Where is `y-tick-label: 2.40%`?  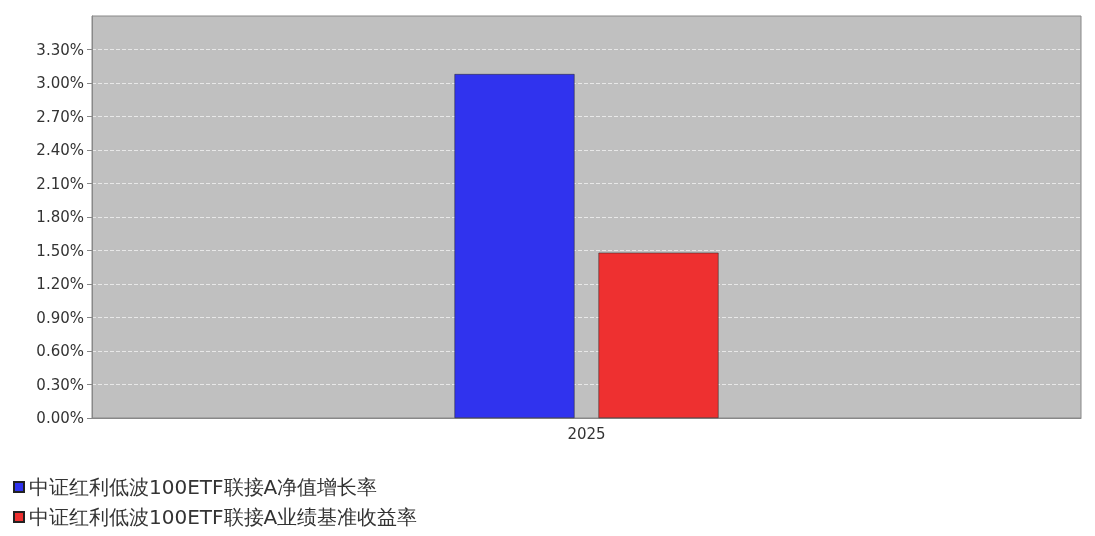 y-tick-label: 2.40% is located at coordinates (60, 150).